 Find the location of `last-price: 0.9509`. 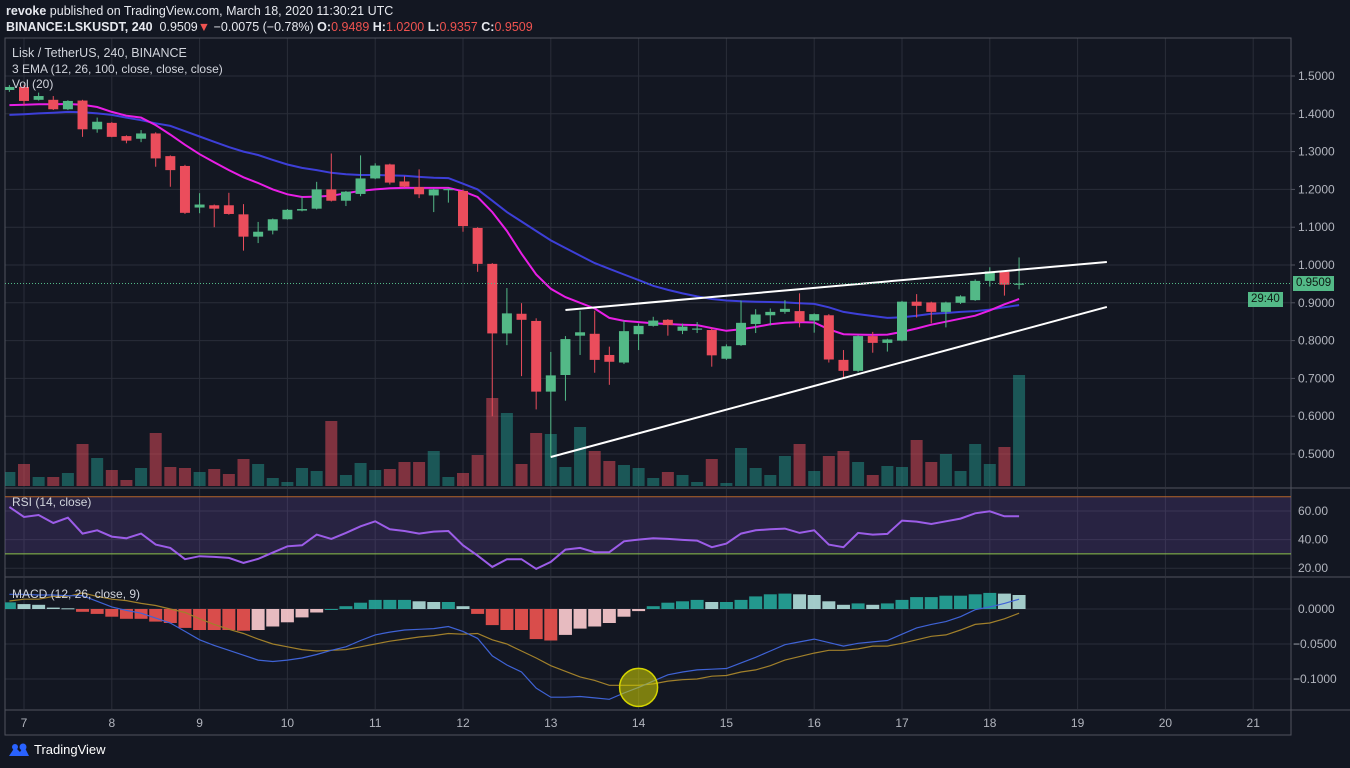

last-price: 0.9509 is located at coordinates (178, 27).